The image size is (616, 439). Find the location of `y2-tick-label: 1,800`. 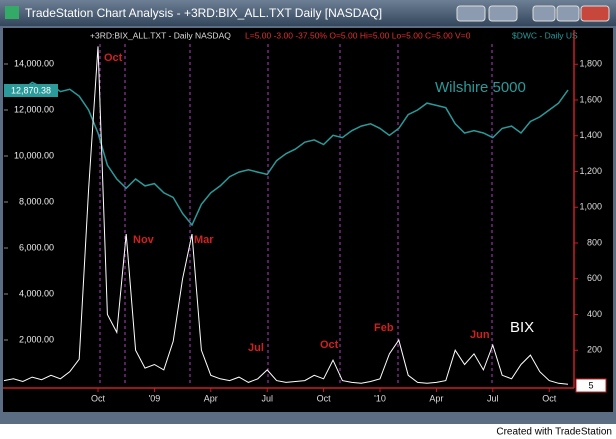

y2-tick-label: 1,800 is located at coordinates (590, 64).